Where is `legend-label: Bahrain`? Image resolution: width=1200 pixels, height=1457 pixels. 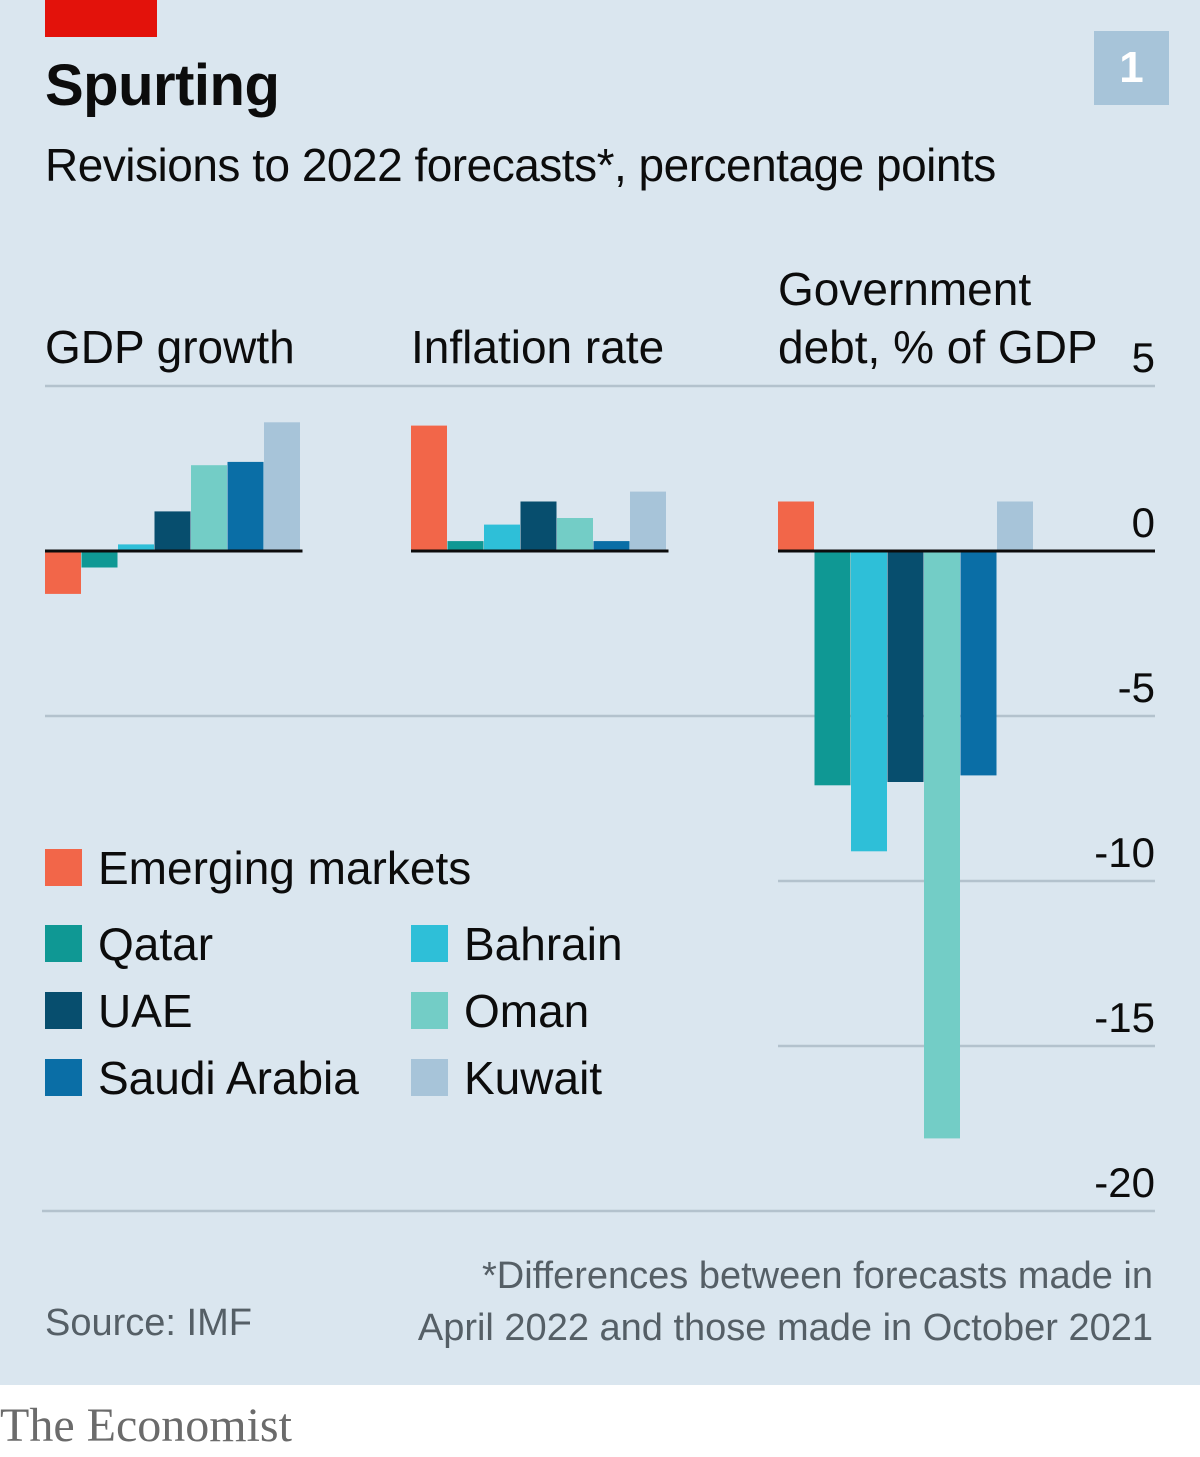 legend-label: Bahrain is located at coordinates (543, 944).